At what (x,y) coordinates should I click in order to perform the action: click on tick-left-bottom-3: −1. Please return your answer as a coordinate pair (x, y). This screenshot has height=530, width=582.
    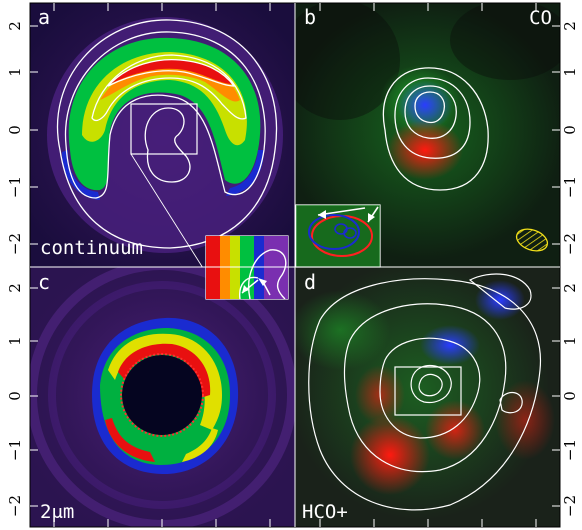
    Looking at the image, I should click on (15, 450).